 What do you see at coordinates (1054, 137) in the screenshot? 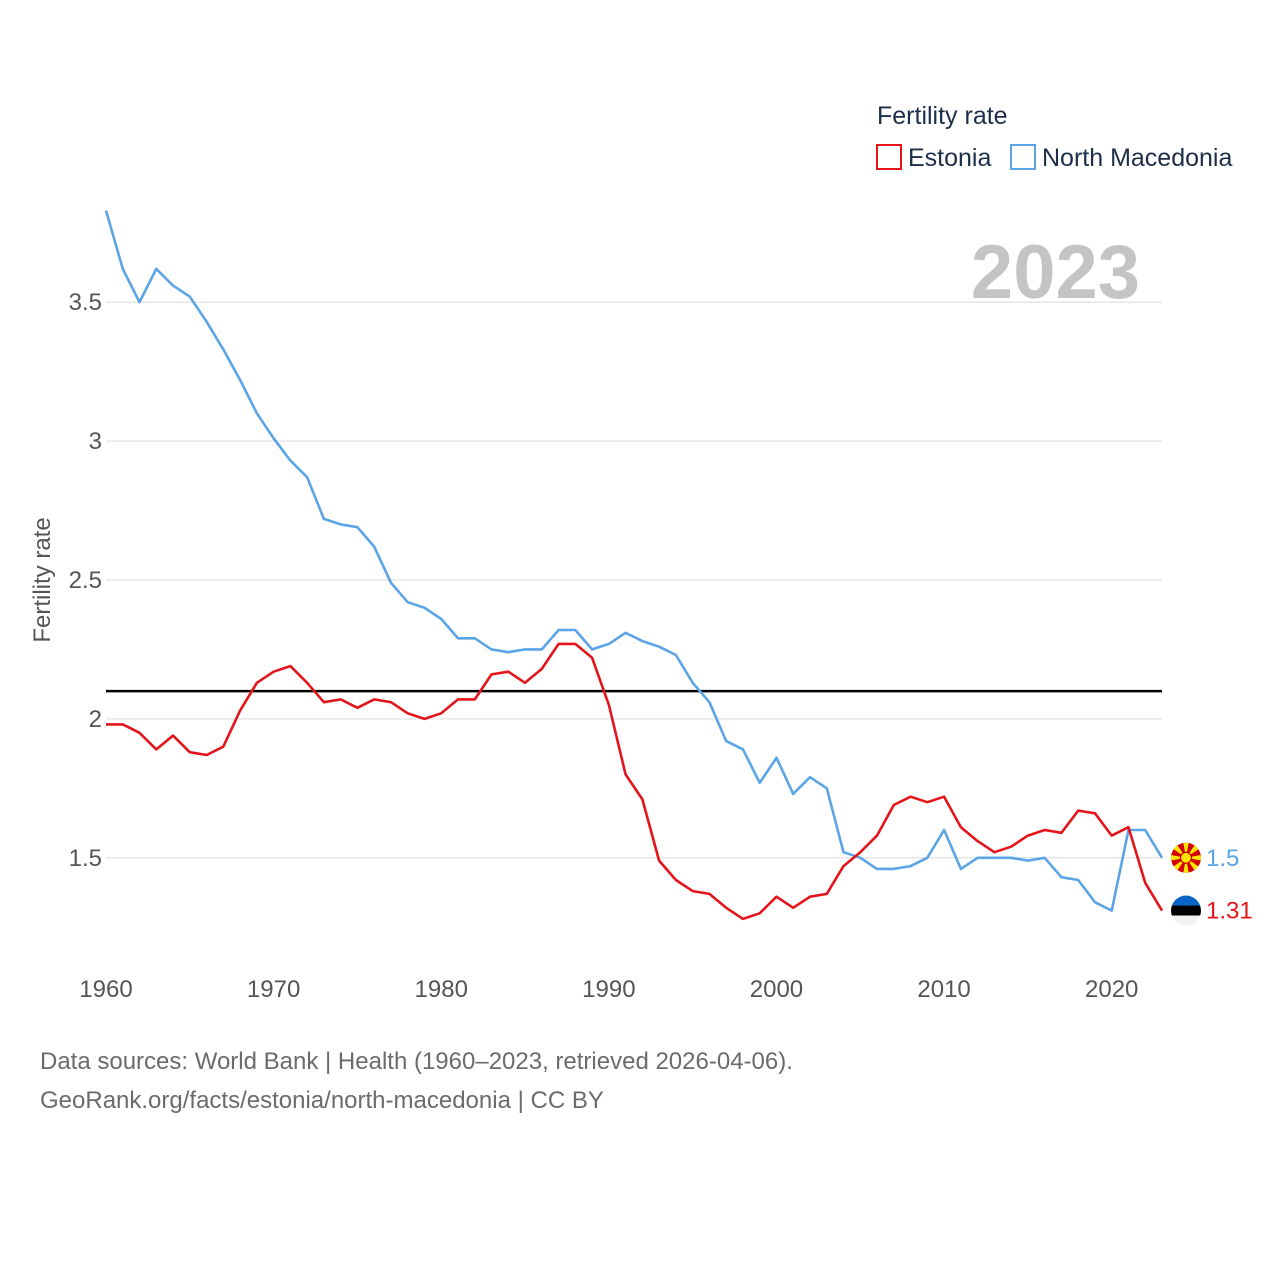
I see `legend: Fertility rate Estonia North Macedonia` at bounding box center [1054, 137].